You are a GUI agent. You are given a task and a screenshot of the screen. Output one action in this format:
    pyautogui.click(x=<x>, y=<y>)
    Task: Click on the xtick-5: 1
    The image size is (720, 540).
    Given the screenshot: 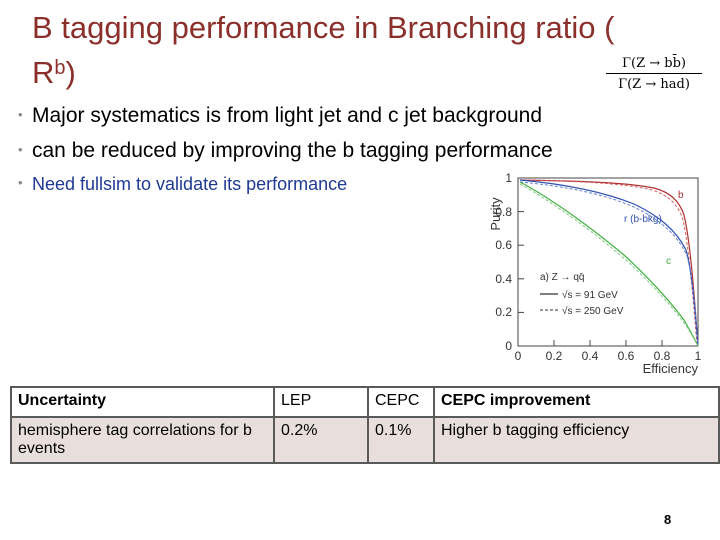 What is the action you would take?
    pyautogui.click(x=698, y=356)
    